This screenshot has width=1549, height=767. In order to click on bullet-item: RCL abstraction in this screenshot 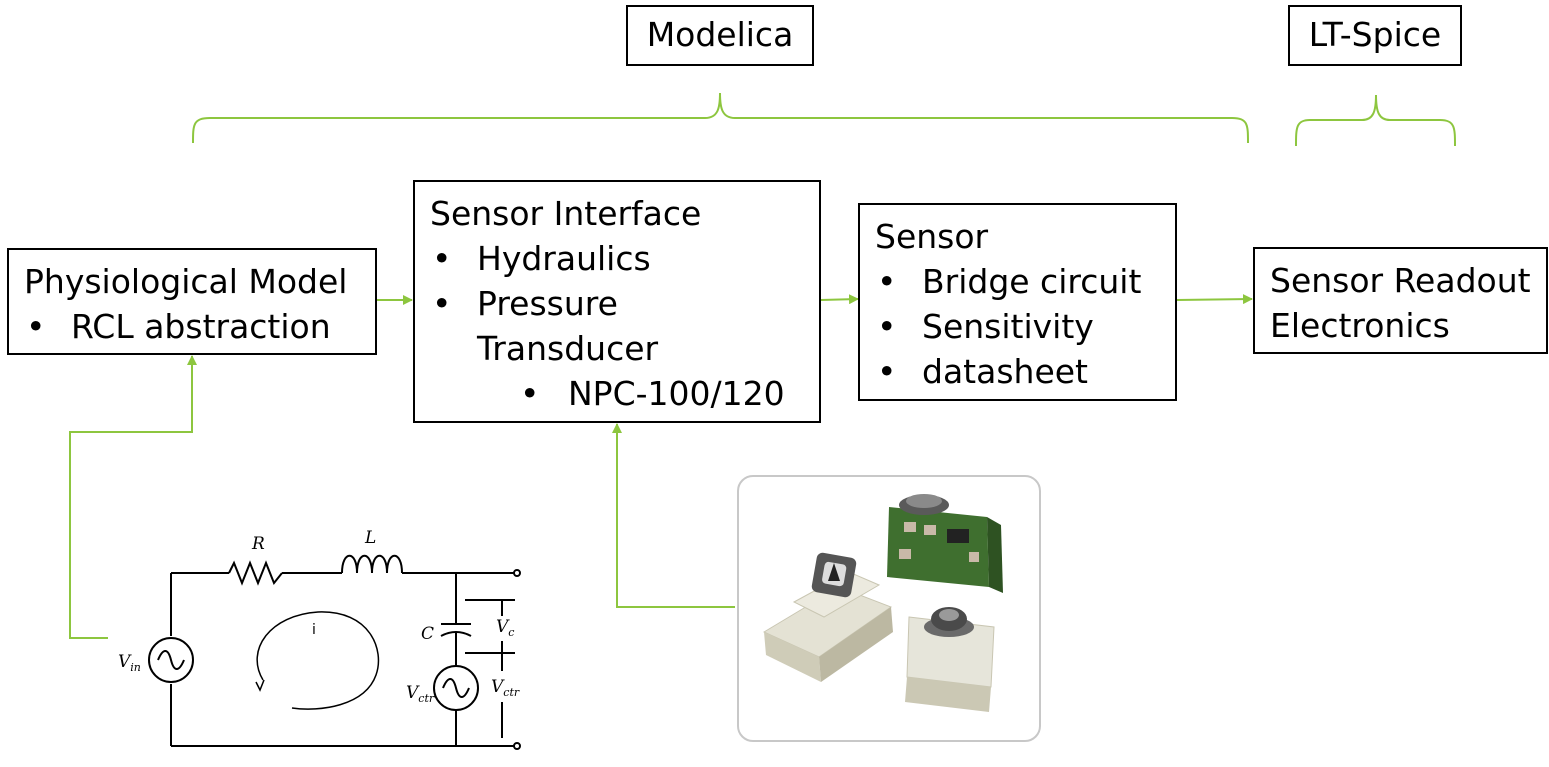, I will do `click(199, 326)`.